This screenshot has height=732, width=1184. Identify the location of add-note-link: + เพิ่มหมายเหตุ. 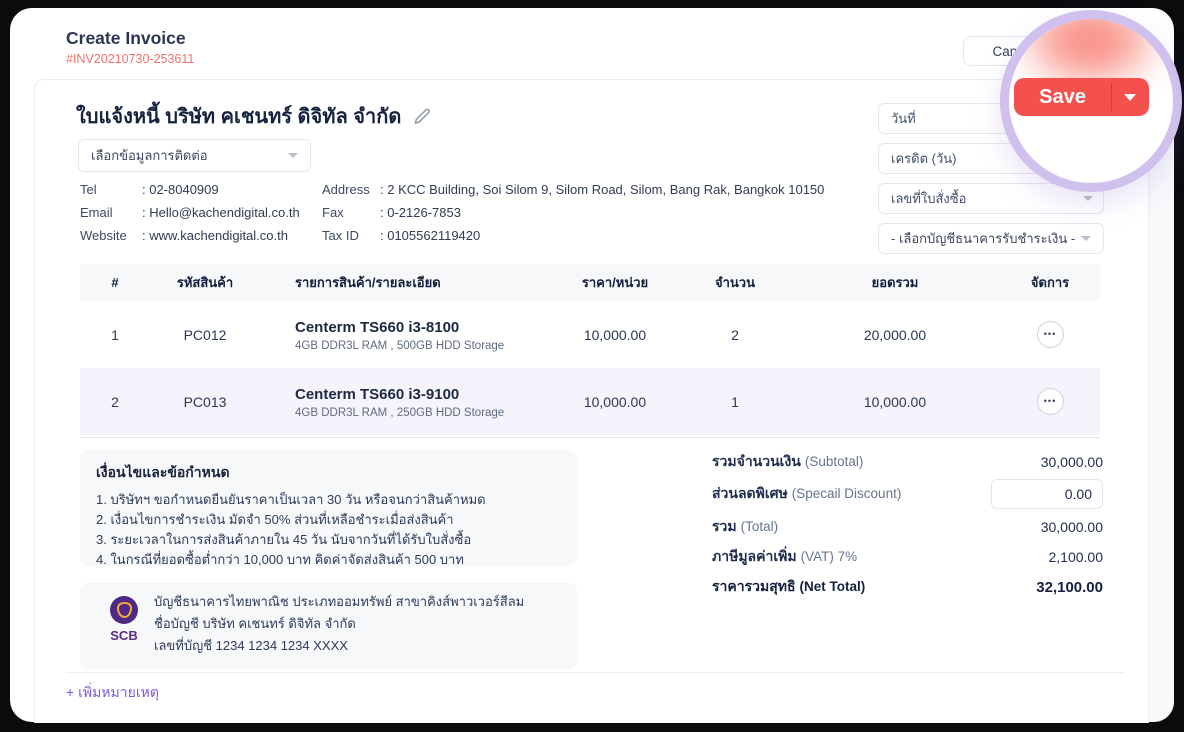
(112, 692).